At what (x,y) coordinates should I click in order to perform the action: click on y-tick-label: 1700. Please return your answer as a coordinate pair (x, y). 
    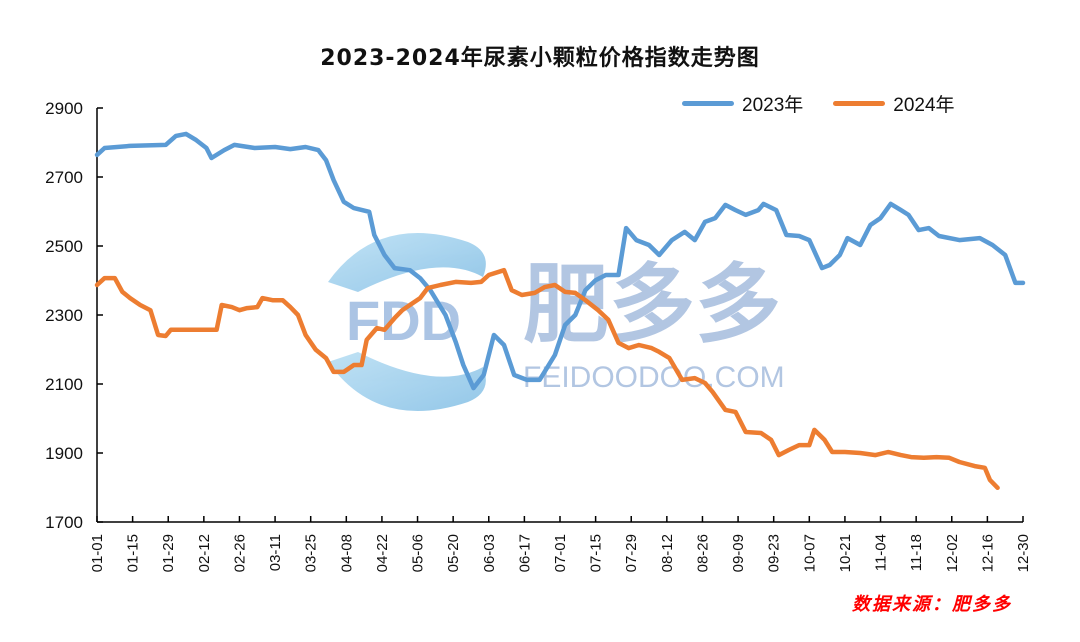
    Looking at the image, I should click on (64, 522).